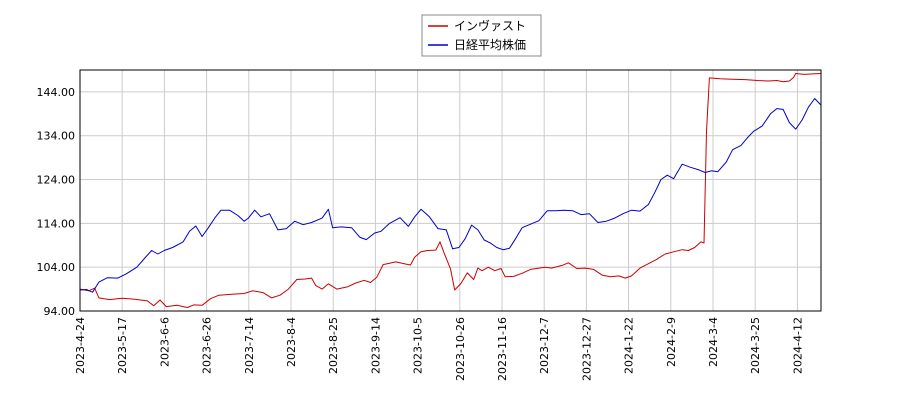 The height and width of the screenshot is (400, 900). What do you see at coordinates (586, 349) in the screenshot?
I see `x-tick-label: 2023-12-27` at bounding box center [586, 349].